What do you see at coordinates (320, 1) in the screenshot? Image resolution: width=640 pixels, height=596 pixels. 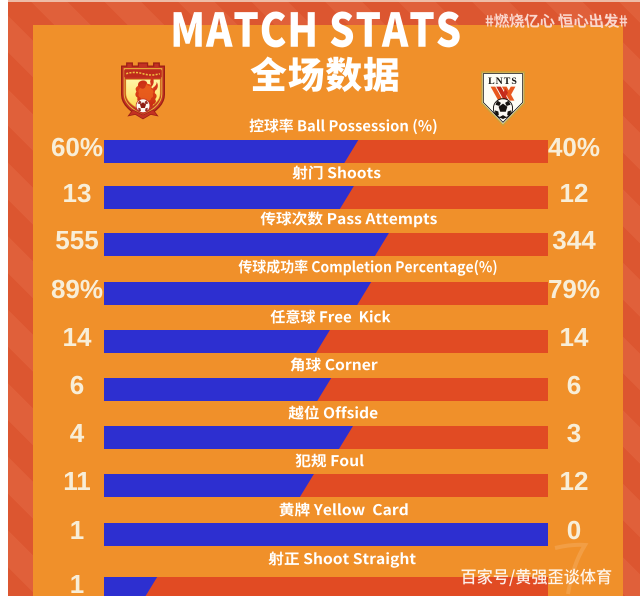 I see `top-light-edge` at bounding box center [320, 1].